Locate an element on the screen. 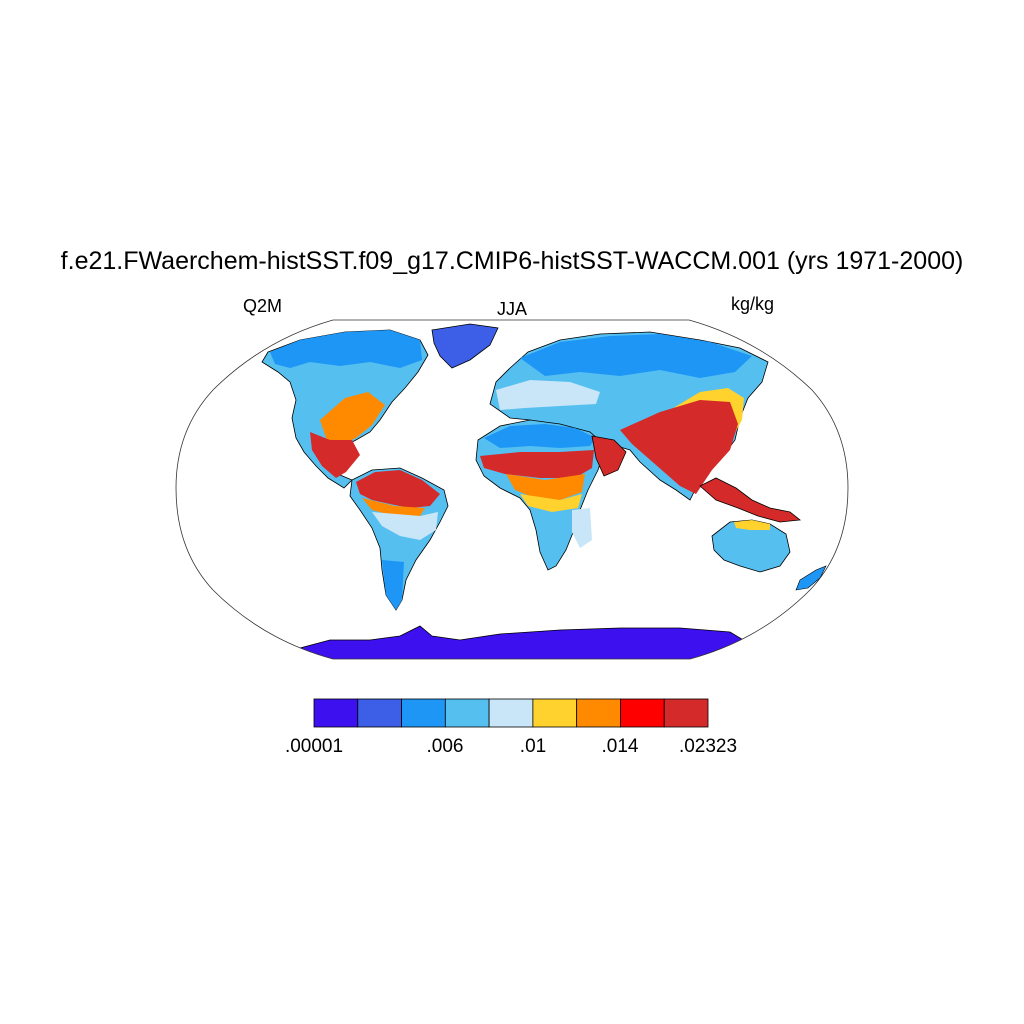 This screenshot has height=1024, width=1024. africa-yellow-band is located at coordinates (551, 503).